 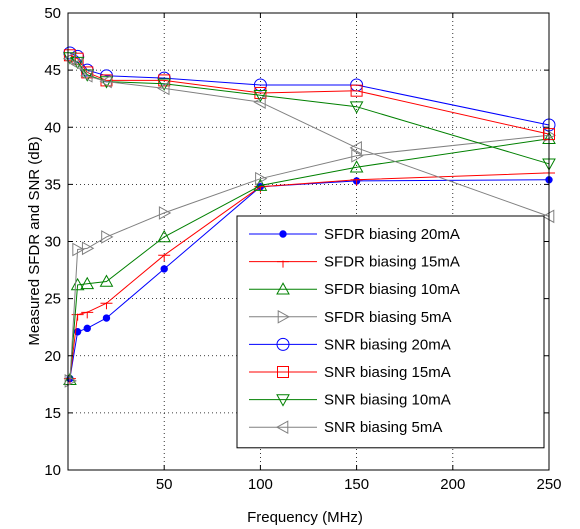 I want to click on legend-item-6: SNR biasing 15mA, so click(x=350, y=372).